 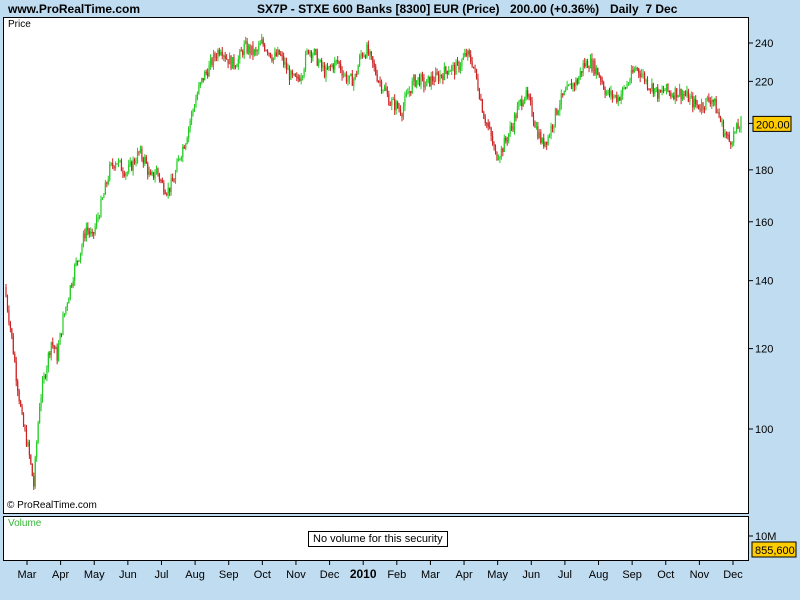 I want to click on no-volume-message: No volume for this security, so click(x=378, y=539).